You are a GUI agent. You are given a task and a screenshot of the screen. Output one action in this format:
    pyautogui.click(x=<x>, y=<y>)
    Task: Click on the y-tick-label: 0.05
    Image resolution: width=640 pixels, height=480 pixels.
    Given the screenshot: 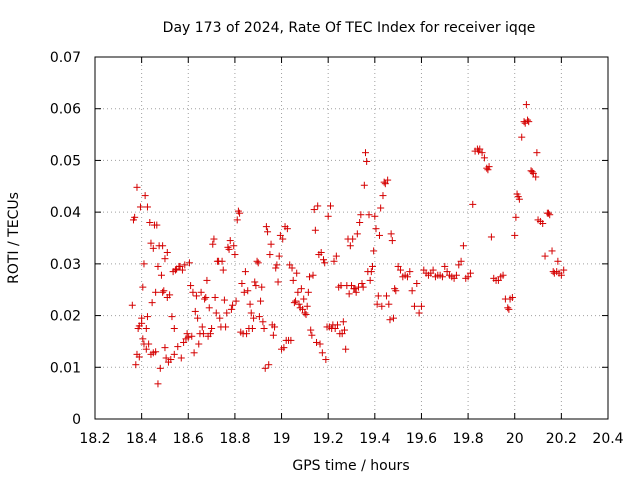 What is the action you would take?
    pyautogui.click(x=65, y=161)
    